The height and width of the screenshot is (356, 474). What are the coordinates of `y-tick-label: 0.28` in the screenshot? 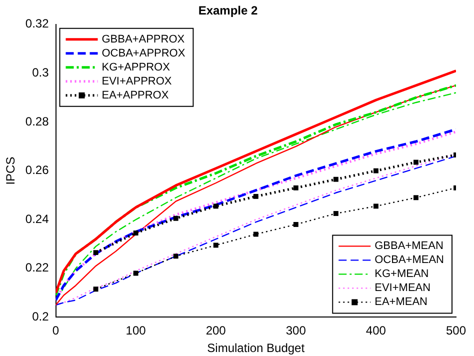 It's located at (37, 121).